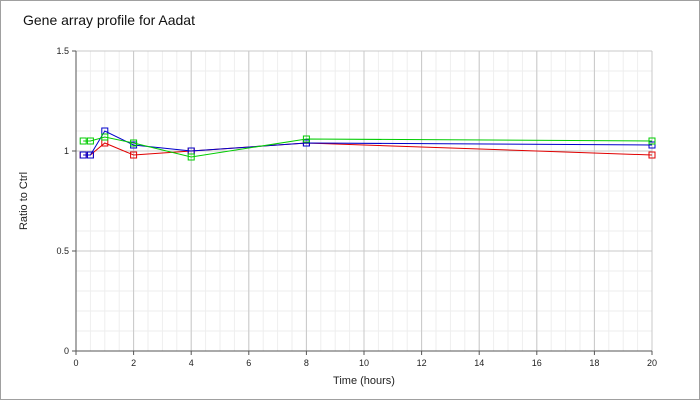 Image resolution: width=700 pixels, height=400 pixels. Describe the element at coordinates (479, 363) in the screenshot. I see `x-tick-label: 14` at that location.